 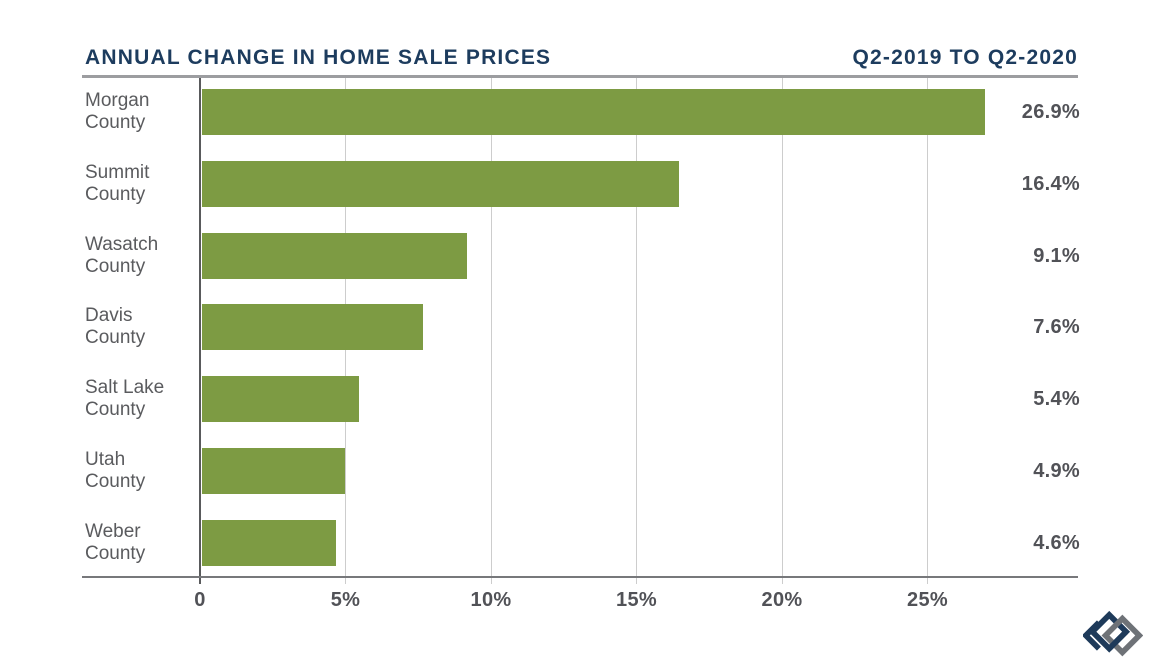 I want to click on category-label-line: Weber, so click(x=113, y=531).